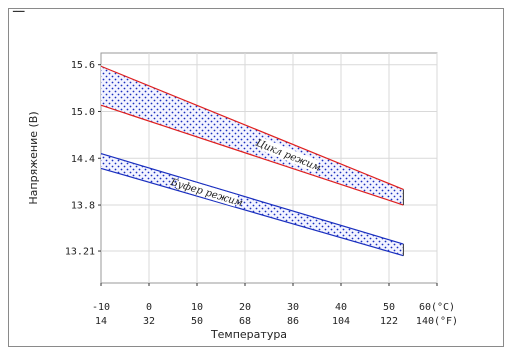 This screenshot has height=351, width=515. I want to click on x-tick-label-celsius: -10, so click(101, 307).